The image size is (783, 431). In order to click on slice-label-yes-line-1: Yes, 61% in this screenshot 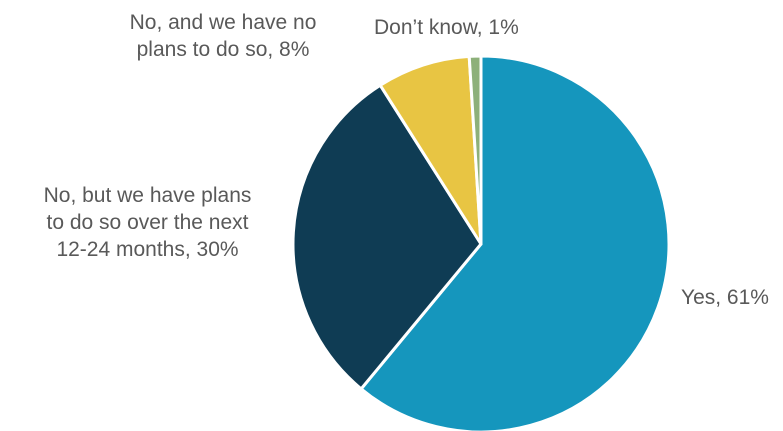, I will do `click(725, 297)`.